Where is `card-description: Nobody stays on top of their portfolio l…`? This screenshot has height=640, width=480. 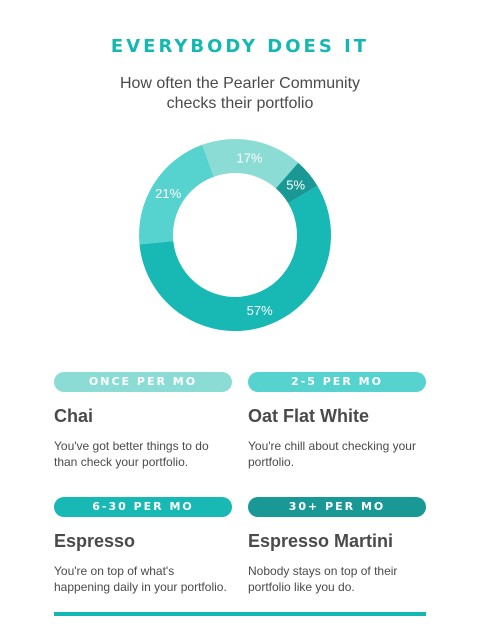
card-description: Nobody stays on top of their portfolio l… is located at coordinates (323, 579).